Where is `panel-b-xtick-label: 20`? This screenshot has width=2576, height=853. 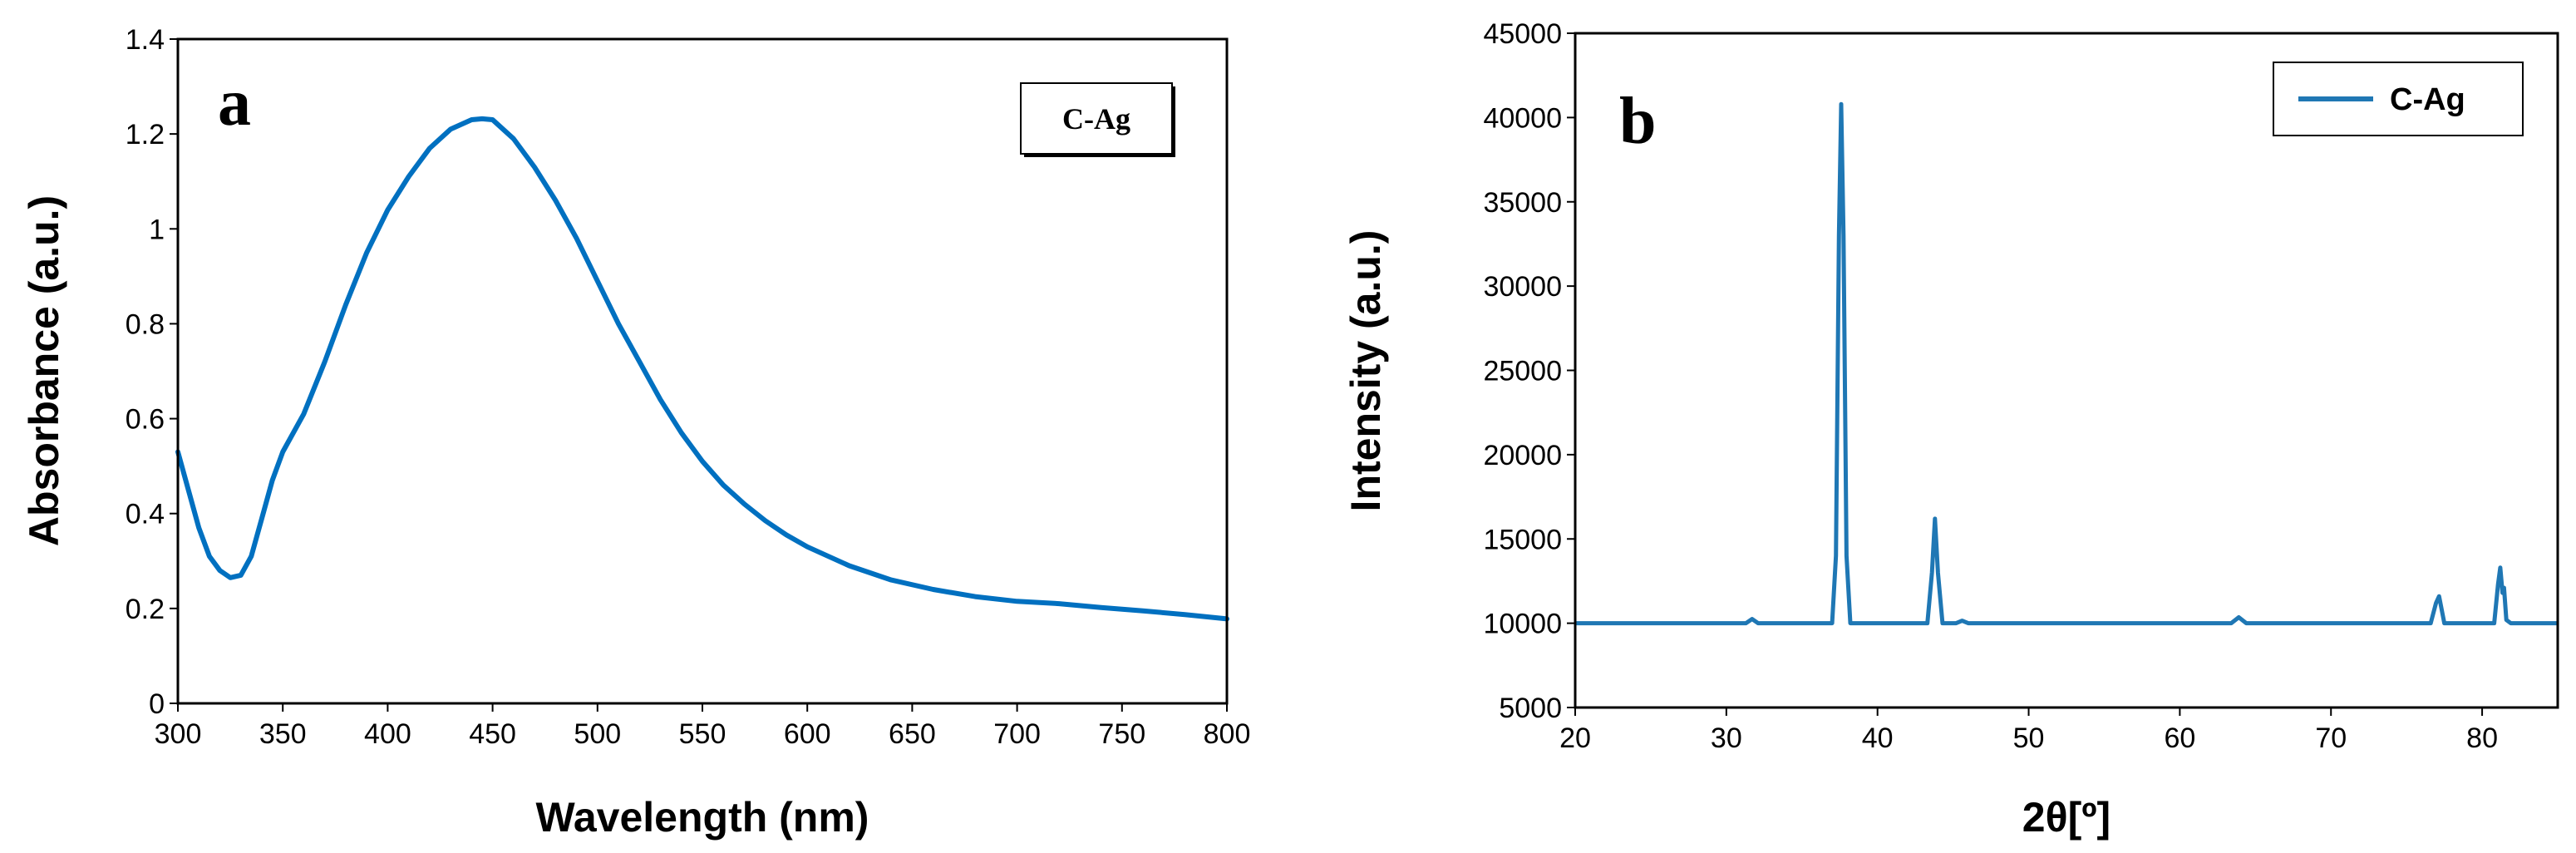
panel-b-xtick-label: 20 is located at coordinates (1575, 738).